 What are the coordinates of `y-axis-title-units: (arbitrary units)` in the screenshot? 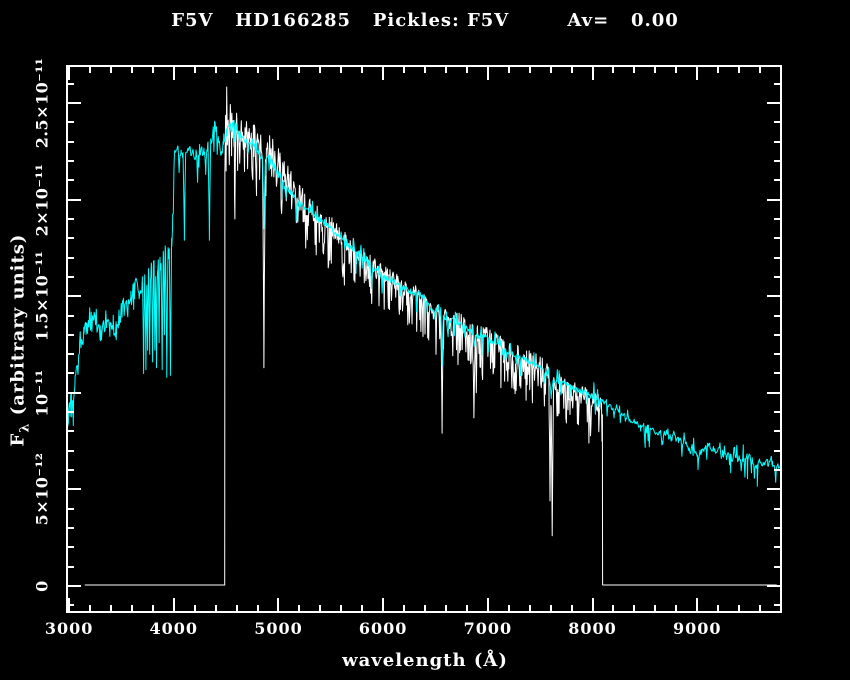 It's located at (18, 328).